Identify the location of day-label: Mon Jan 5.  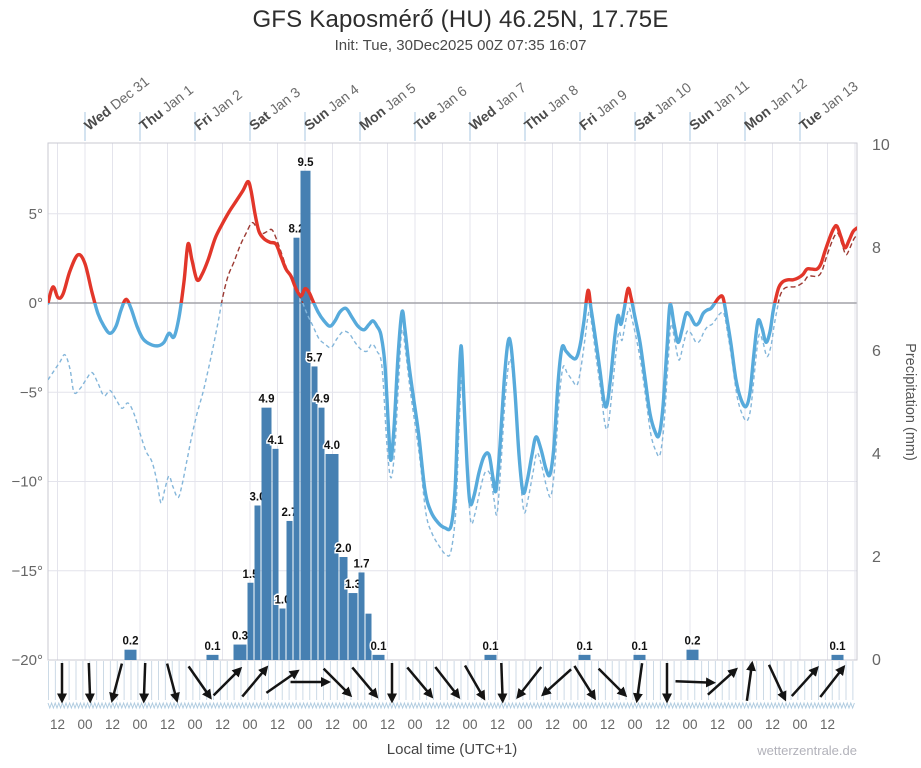
(387, 106).